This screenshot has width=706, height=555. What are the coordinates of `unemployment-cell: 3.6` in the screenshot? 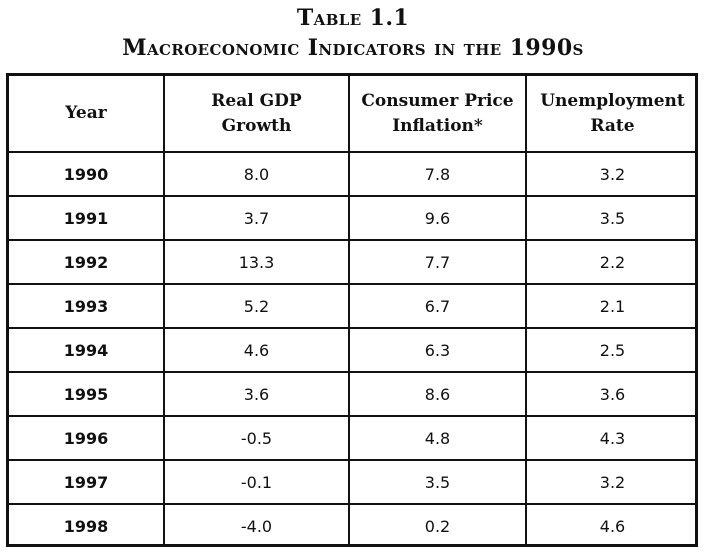 It's located at (610, 394).